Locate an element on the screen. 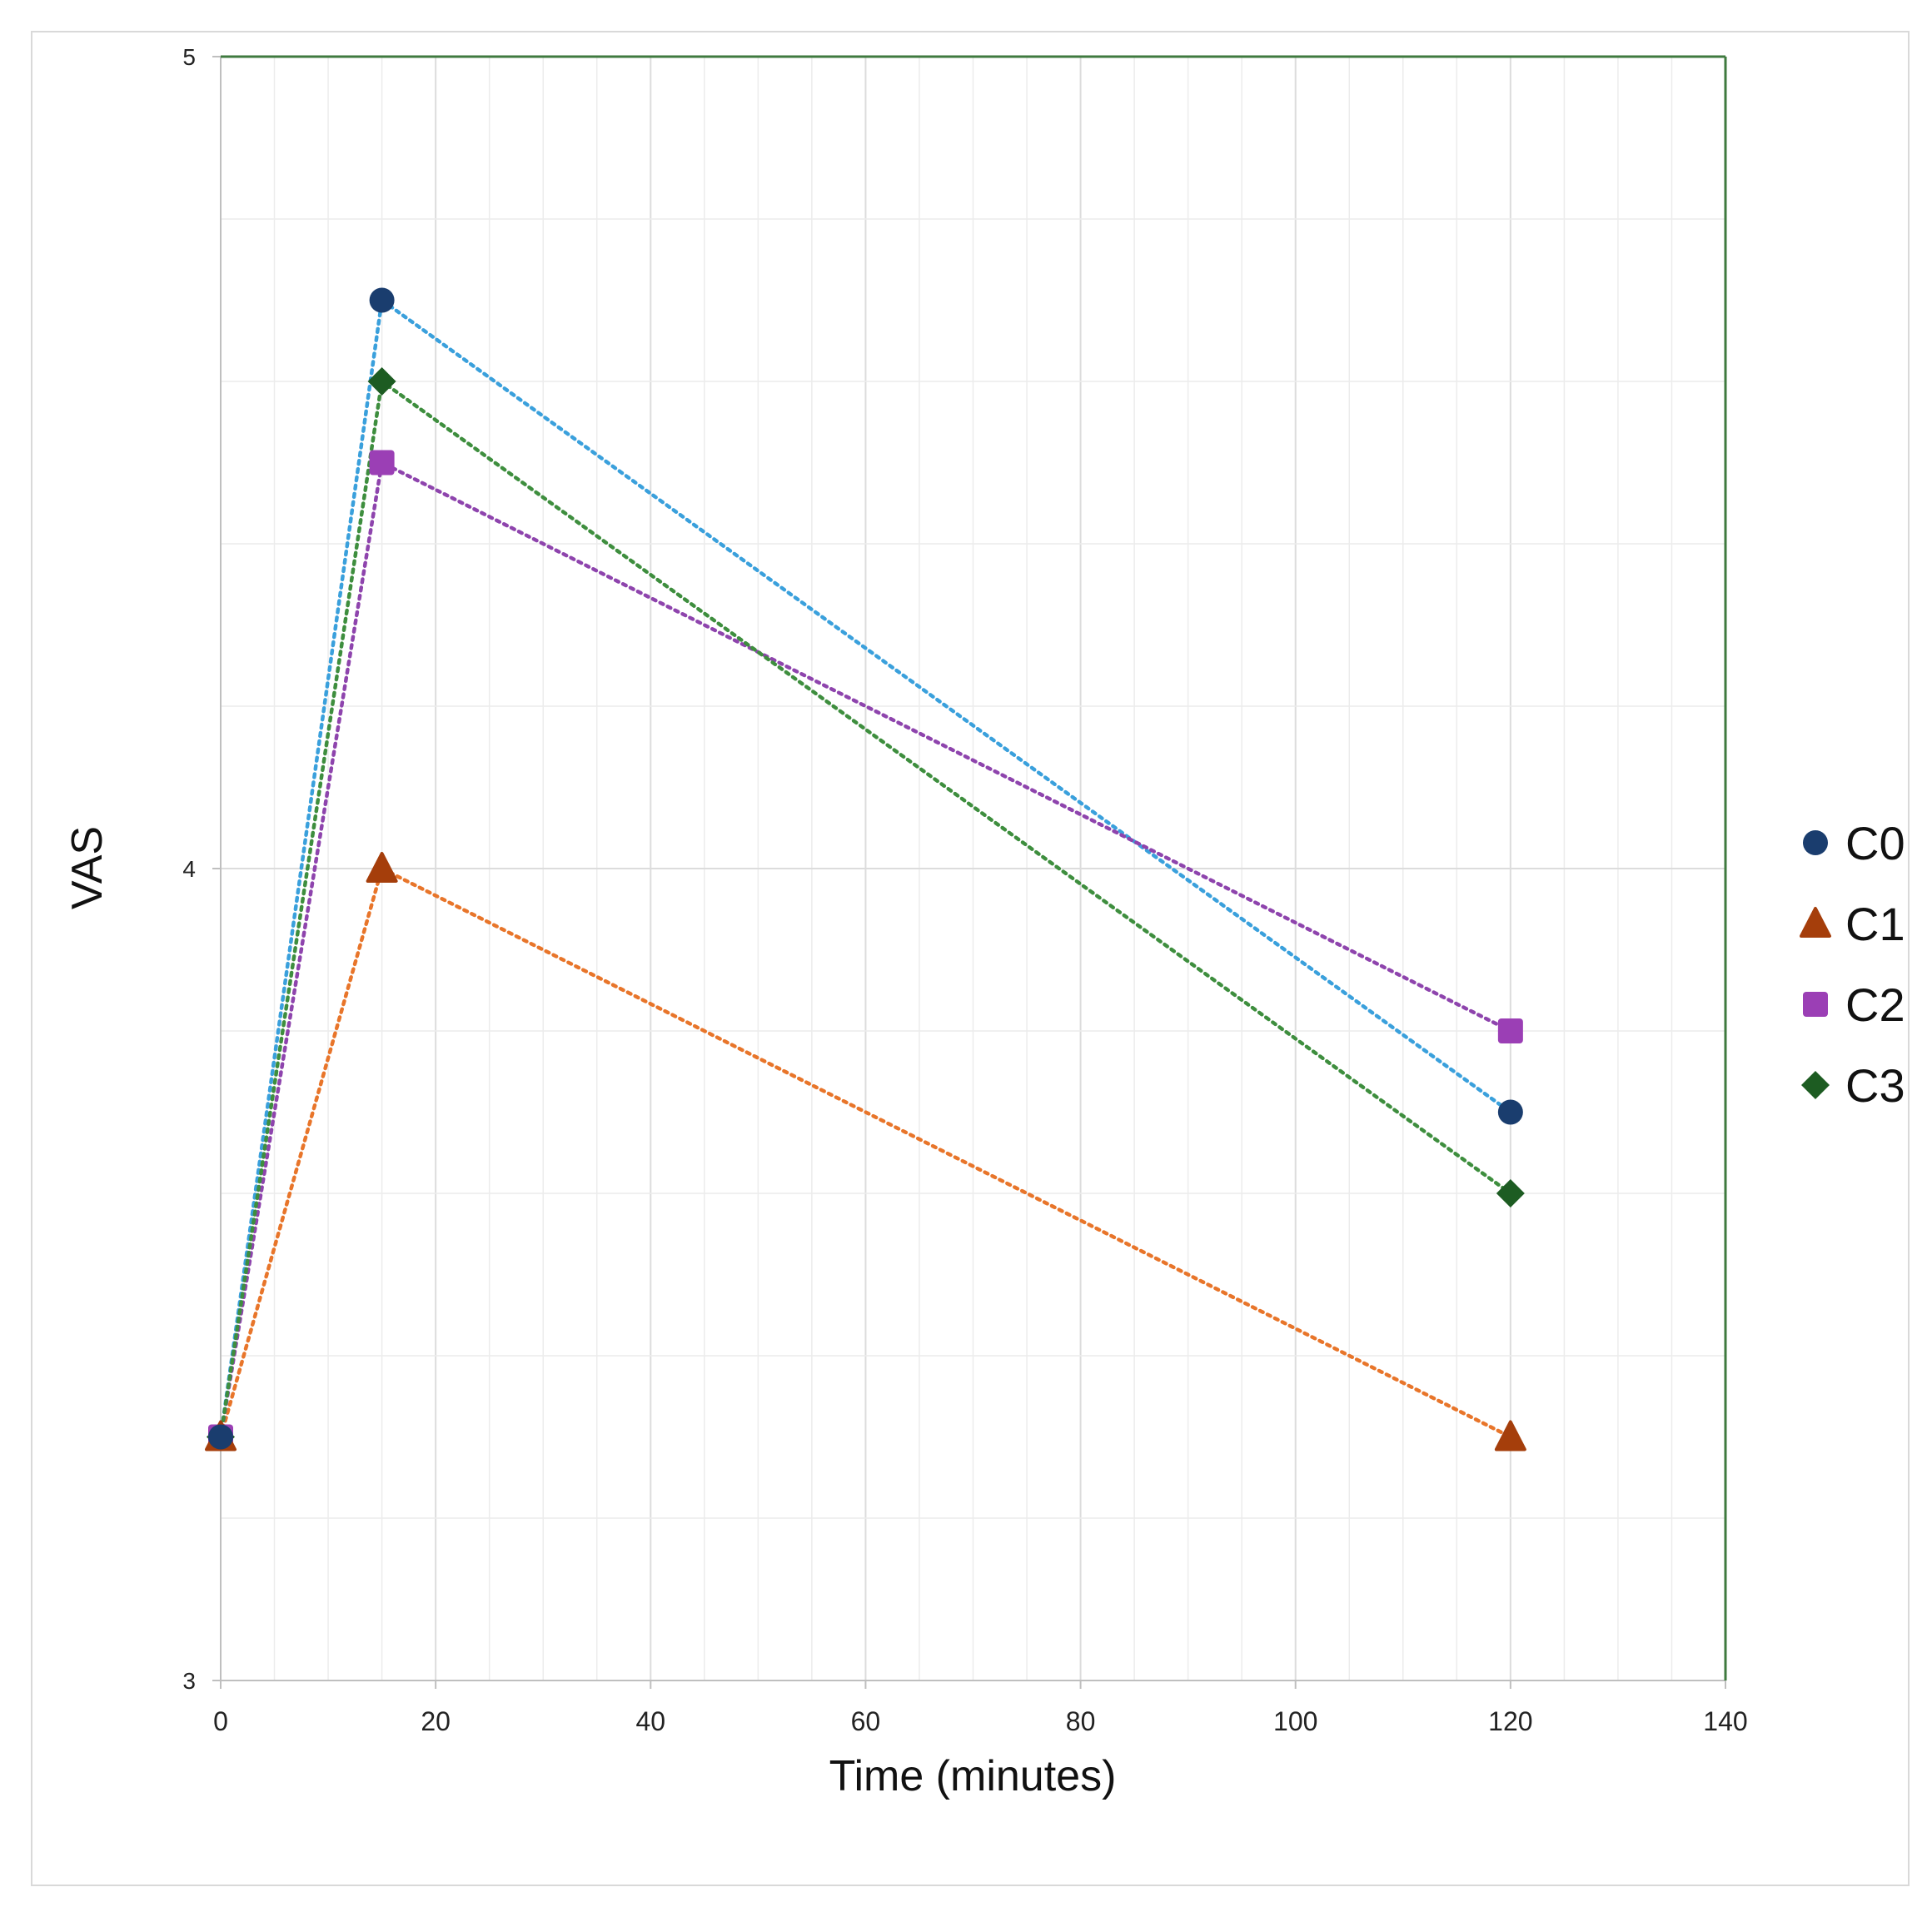  y-axis-title: VAS is located at coordinates (87, 867).